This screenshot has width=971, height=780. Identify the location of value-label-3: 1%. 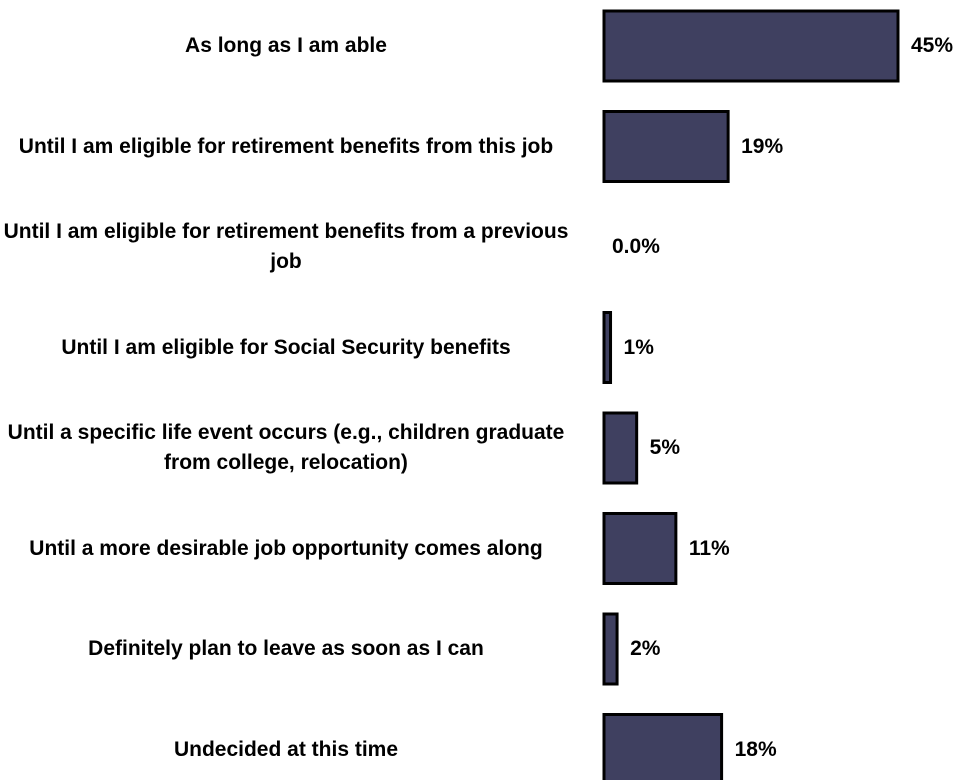
(638, 347).